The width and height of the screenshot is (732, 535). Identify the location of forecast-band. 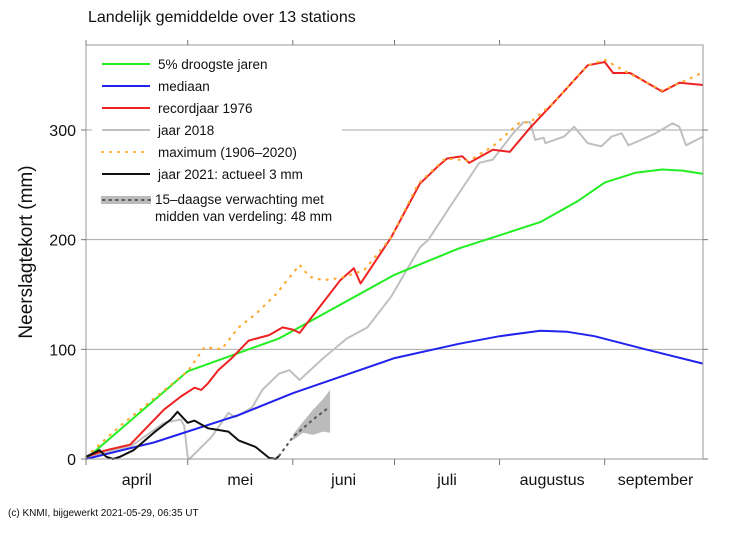
(311, 415).